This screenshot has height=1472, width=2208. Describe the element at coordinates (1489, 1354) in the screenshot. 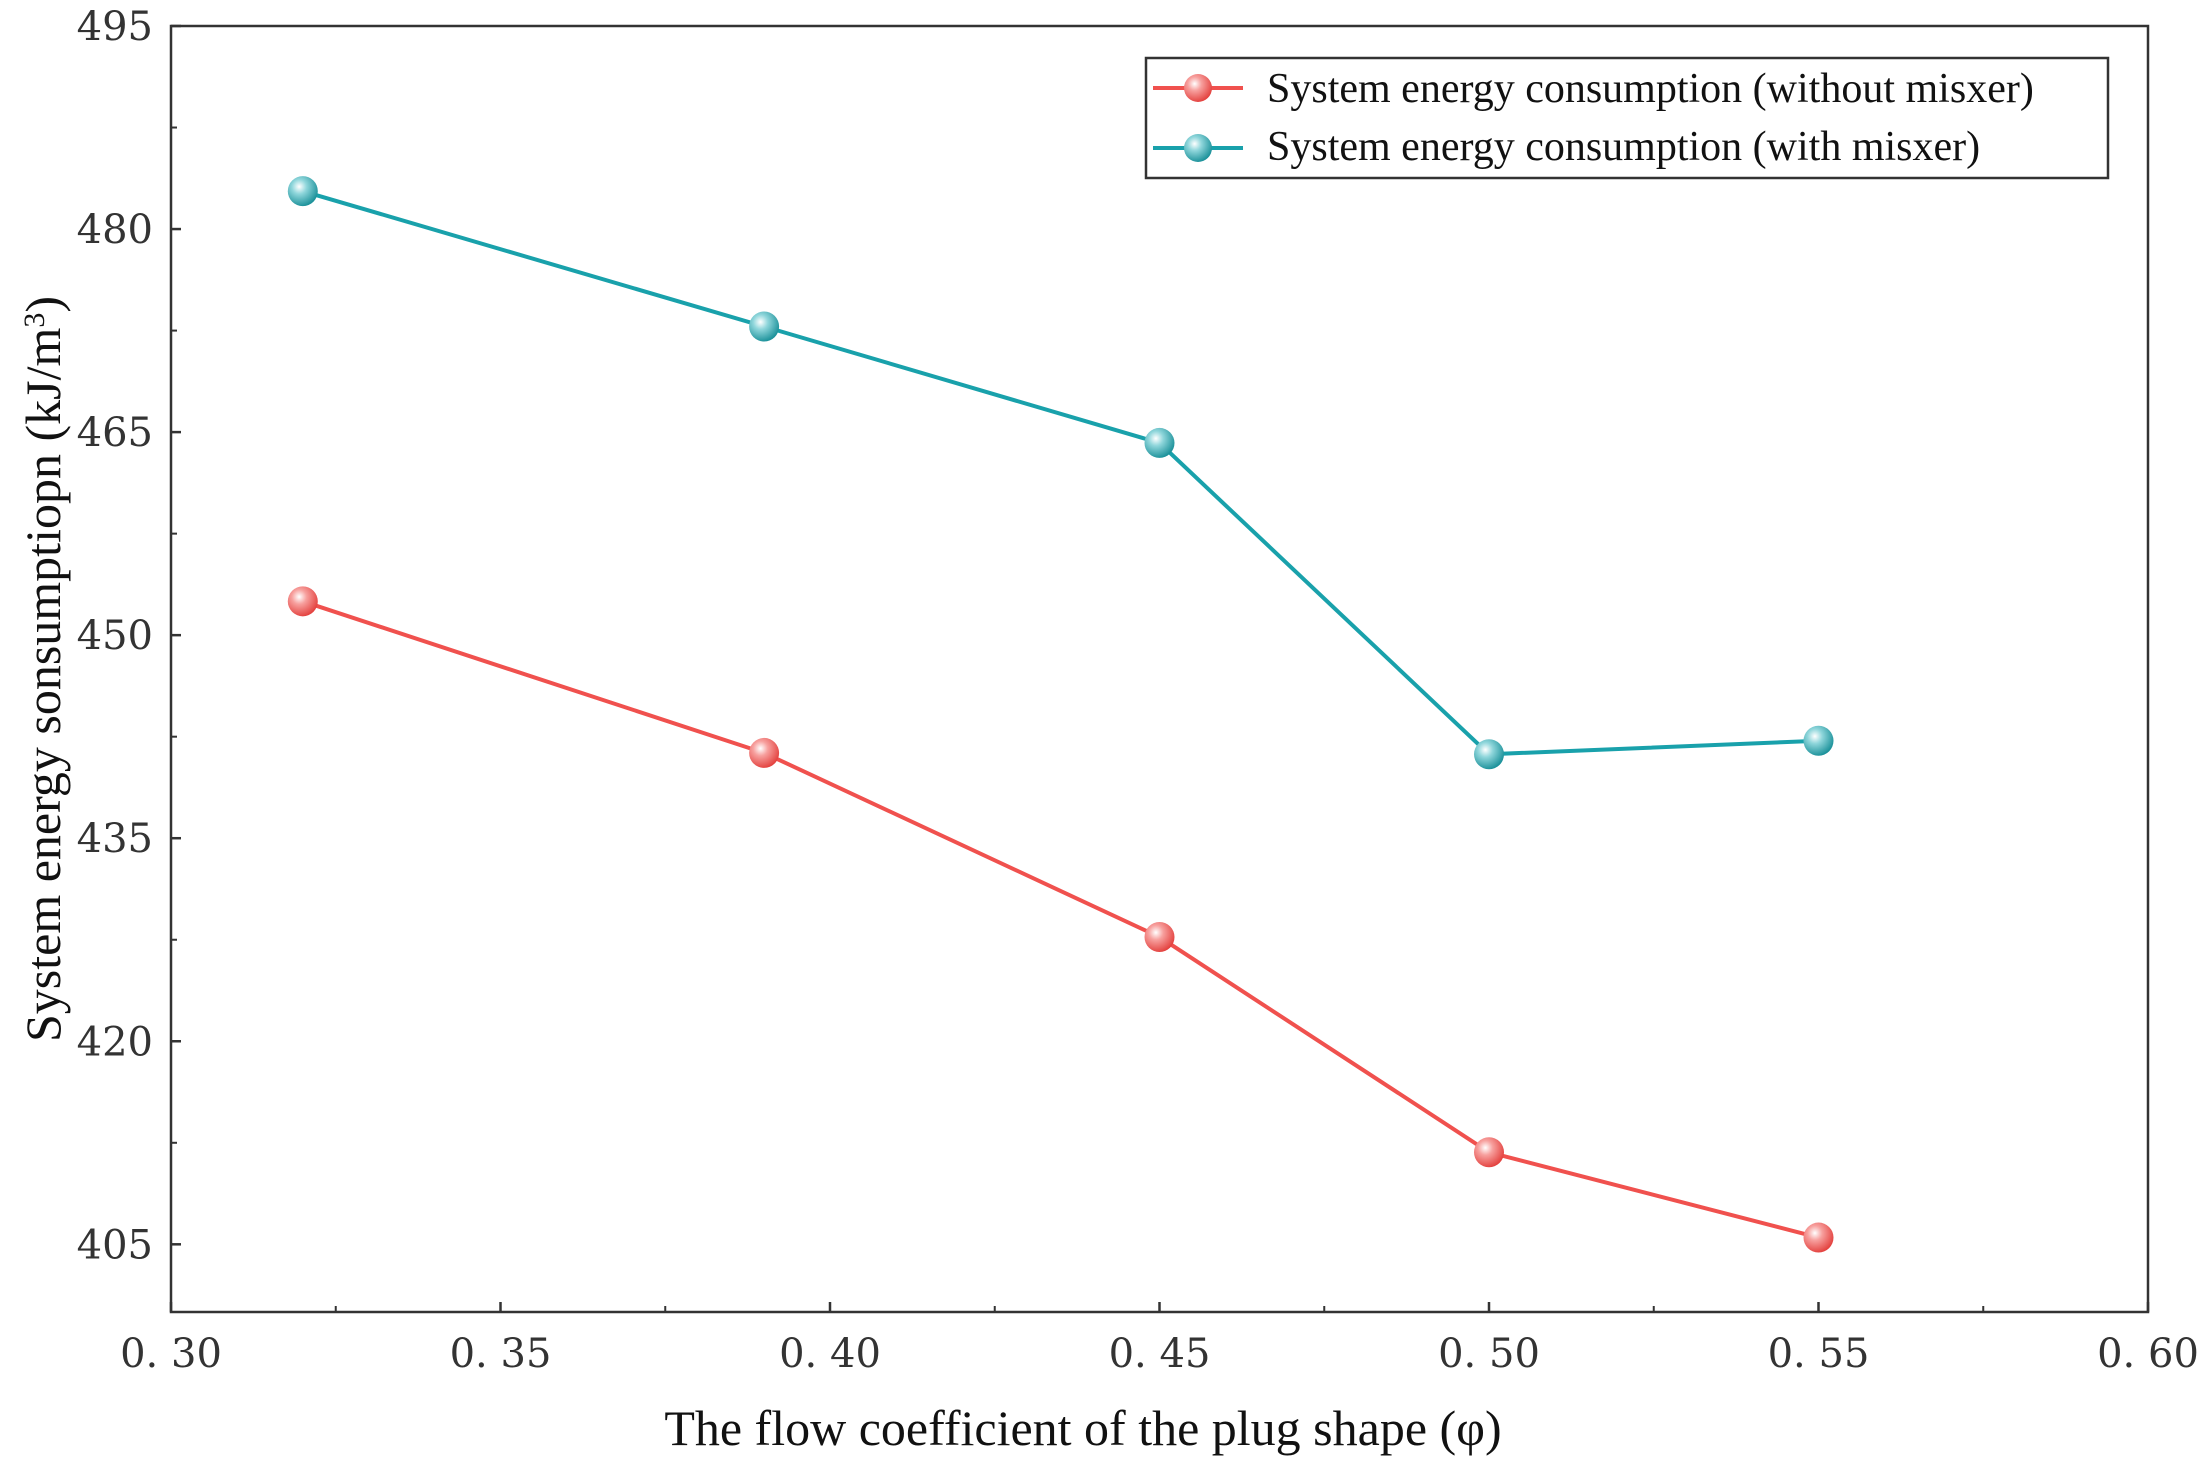

I see `x-tick-label: 0. 50` at that location.